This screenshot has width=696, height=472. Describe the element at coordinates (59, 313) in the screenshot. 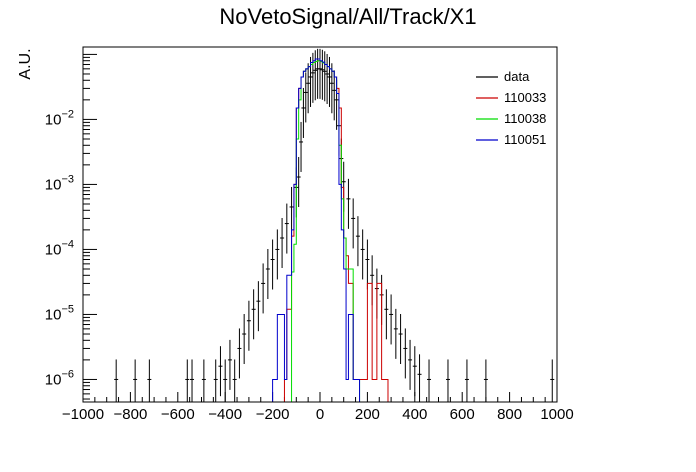

I see `y-tick-label: 10⁻⁵` at that location.